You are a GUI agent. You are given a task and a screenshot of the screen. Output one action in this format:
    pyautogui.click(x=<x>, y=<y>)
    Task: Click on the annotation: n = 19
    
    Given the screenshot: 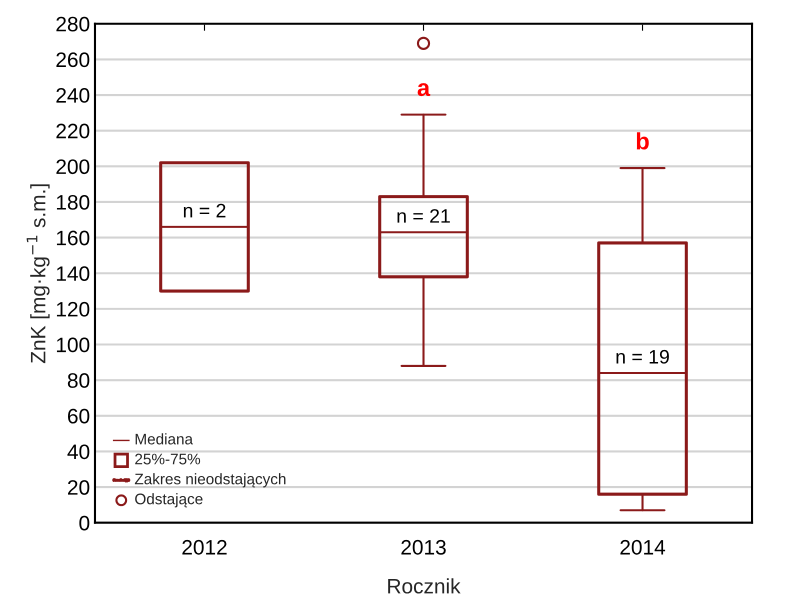 What is the action you would take?
    pyautogui.click(x=642, y=357)
    